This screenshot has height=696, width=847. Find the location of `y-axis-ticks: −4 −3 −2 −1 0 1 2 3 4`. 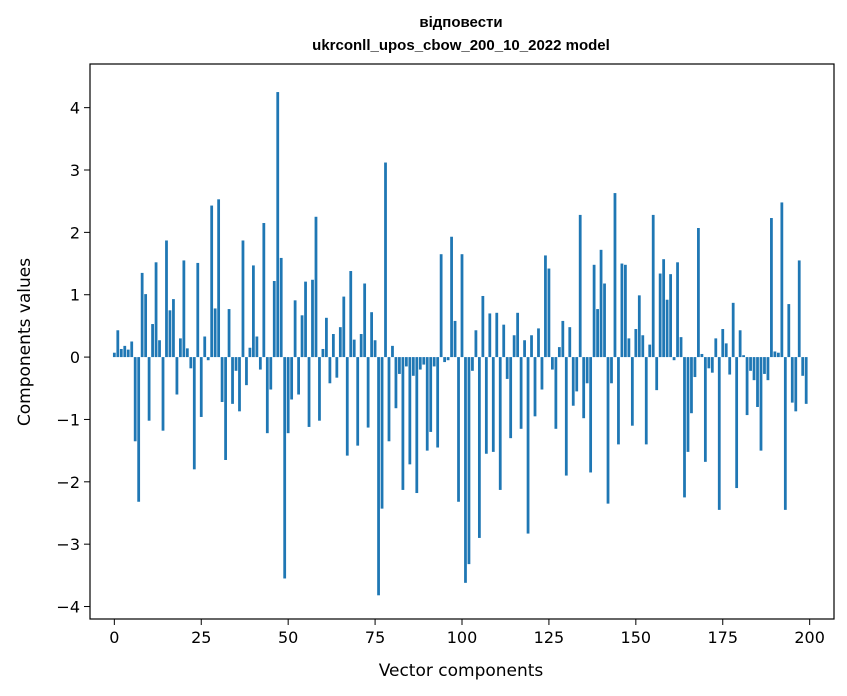

y-axis-ticks: −4 −3 −2 −1 0 1 2 3 4 is located at coordinates (73, 358).